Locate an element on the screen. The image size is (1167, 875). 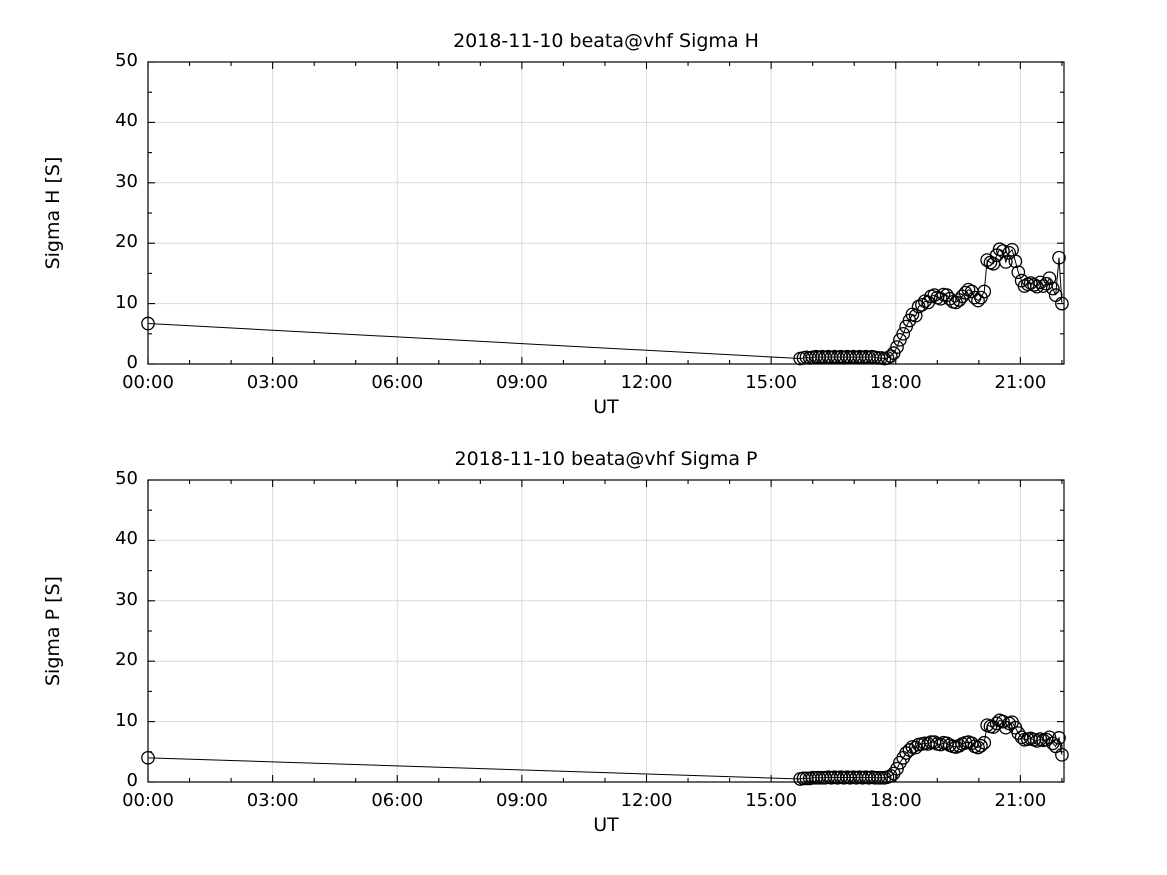
data-line-sigma-p is located at coordinates (605, 749).